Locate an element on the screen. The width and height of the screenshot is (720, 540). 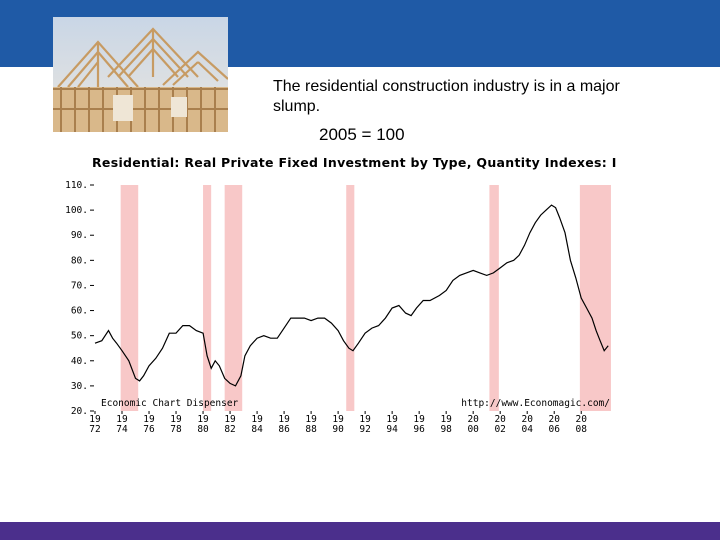
x-tick-label-bottom: 80 is located at coordinates (203, 429).